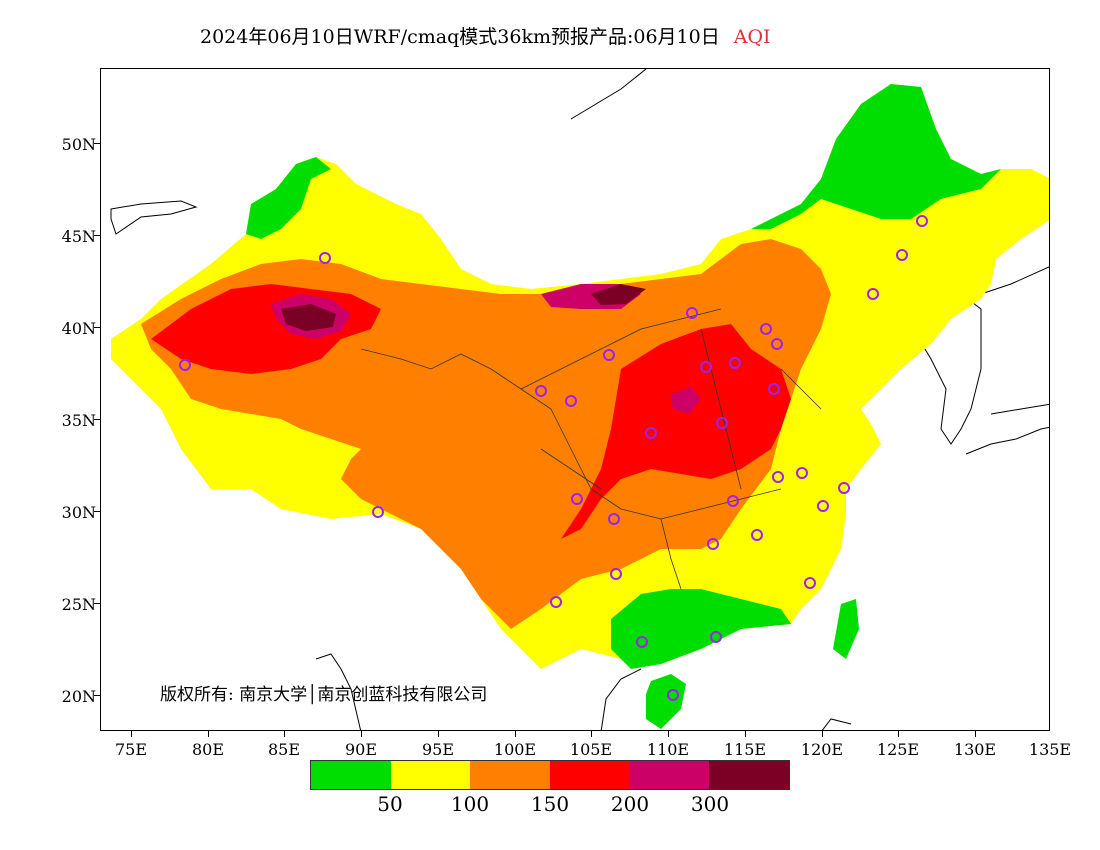 The height and width of the screenshot is (850, 1100). What do you see at coordinates (515, 749) in the screenshot?
I see `lon-label-100e: 100E` at bounding box center [515, 749].